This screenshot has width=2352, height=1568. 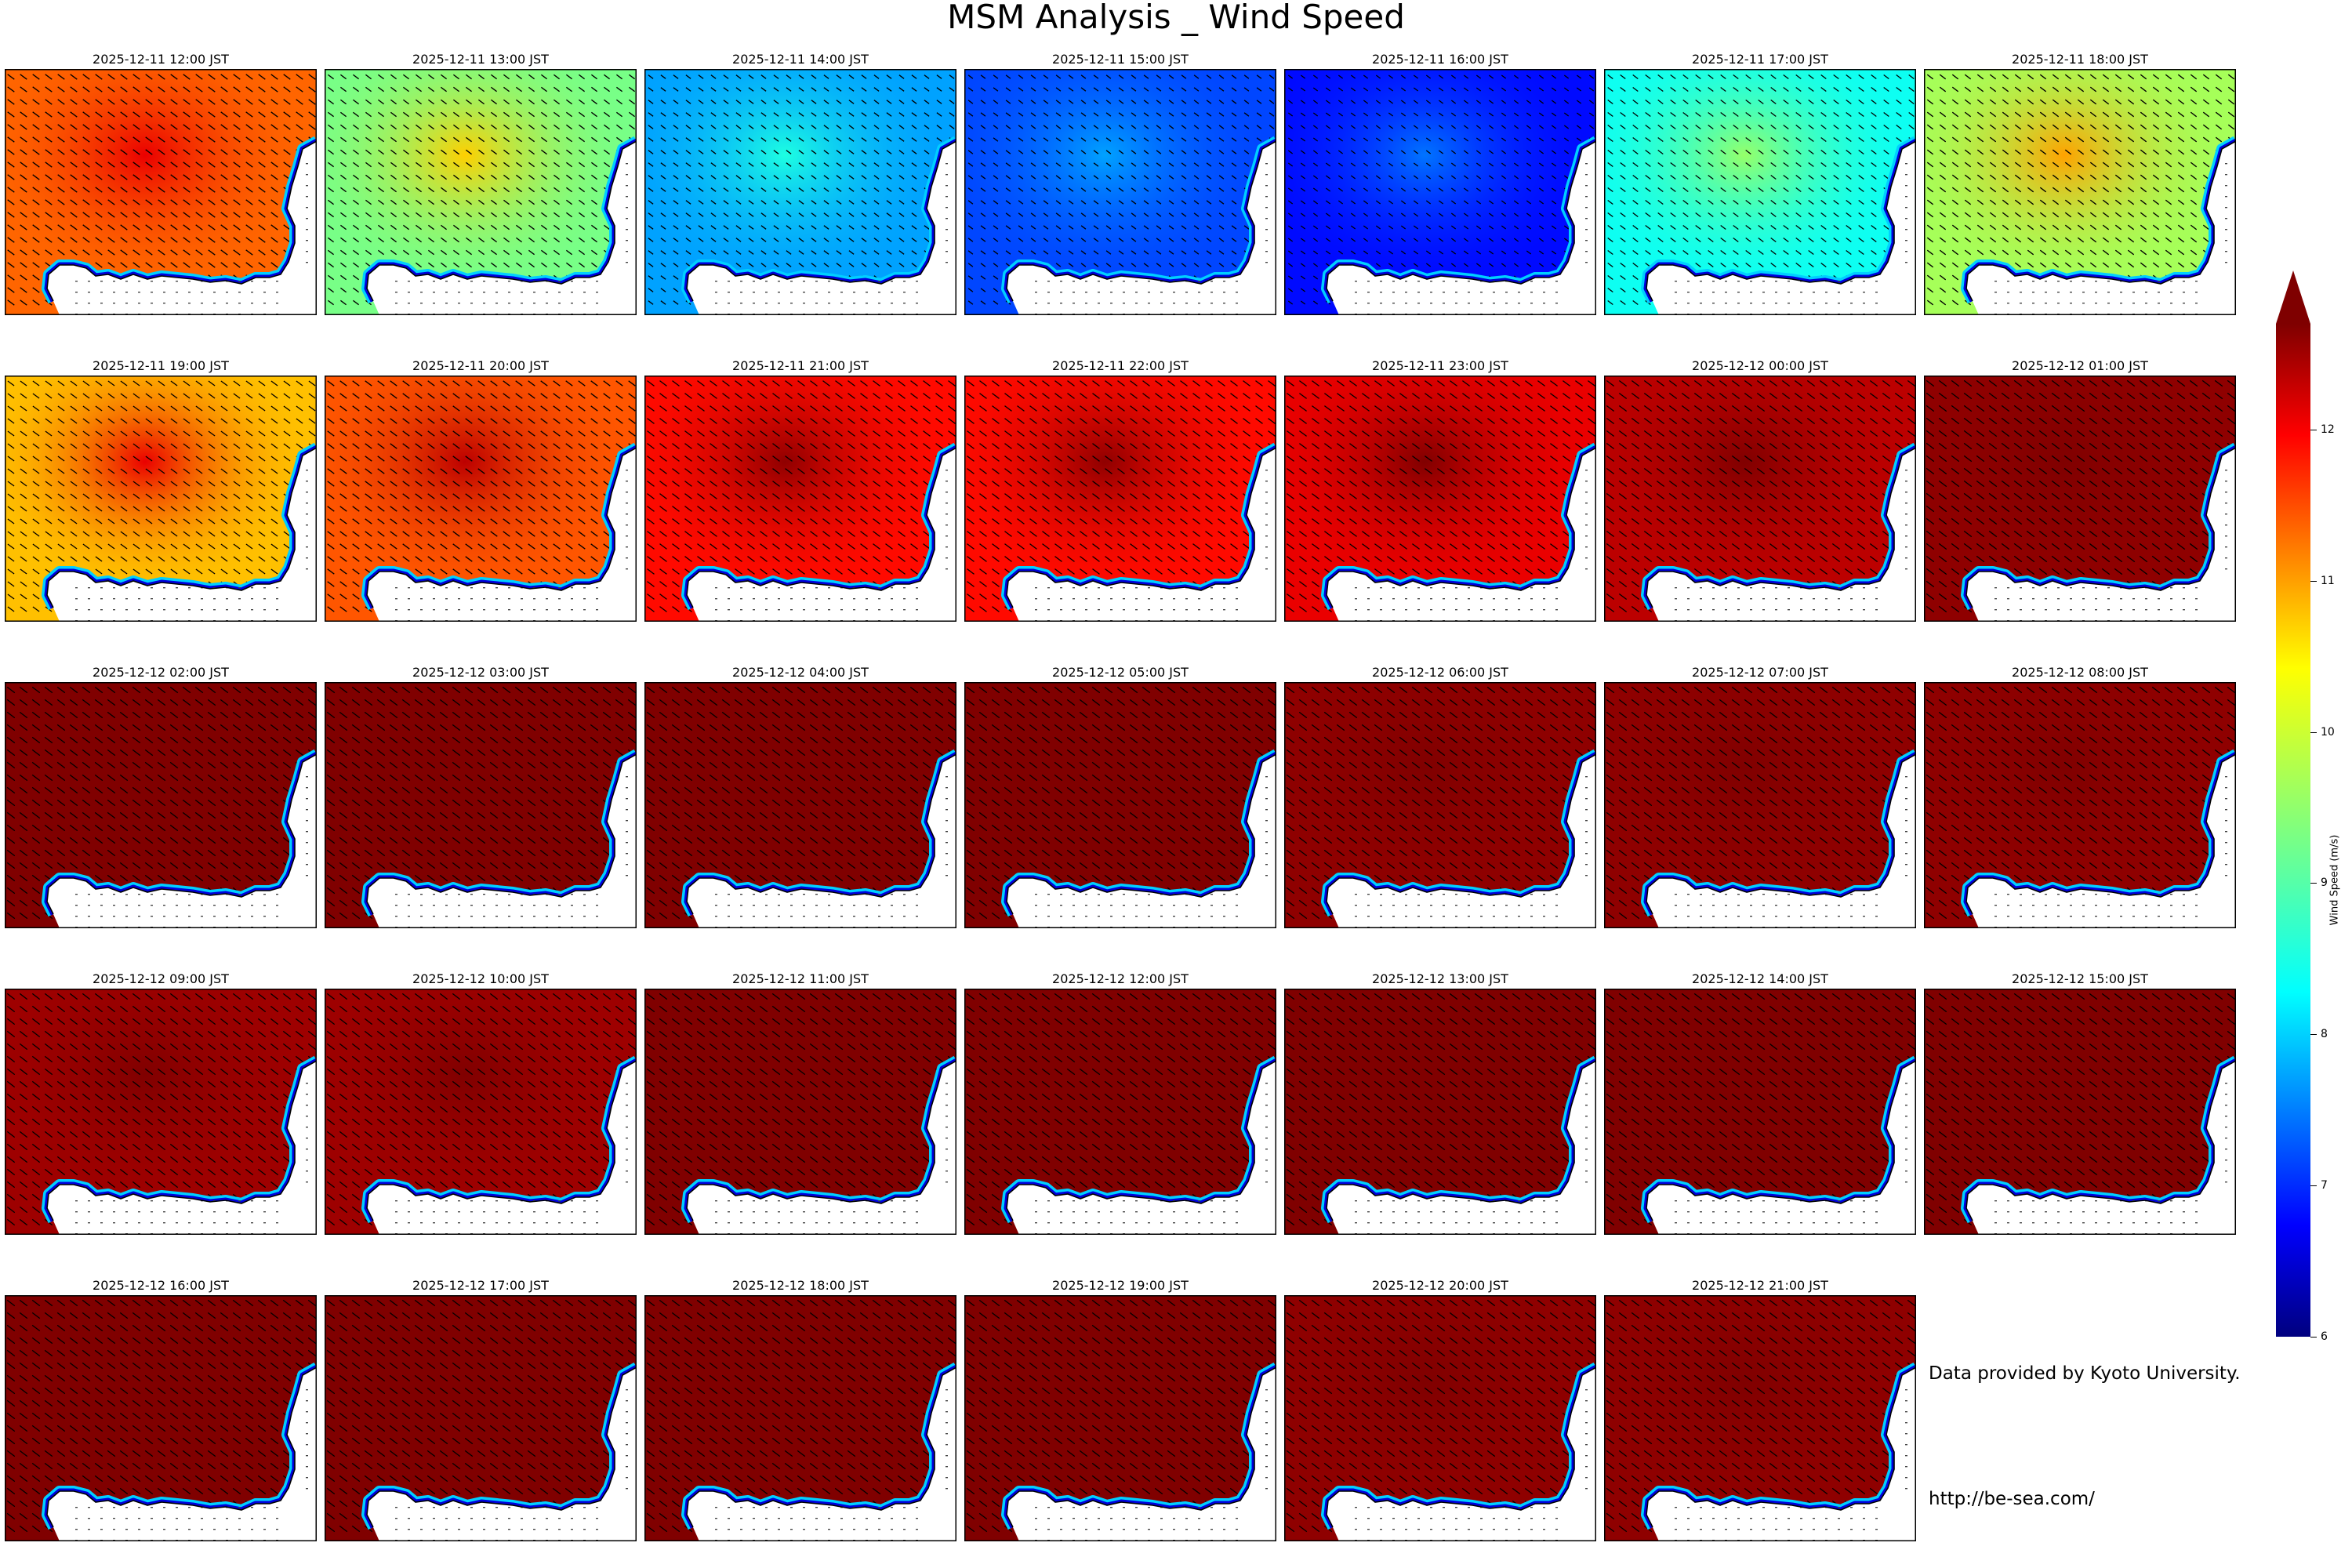 I want to click on panel-title: 2025-12-12 12:00 JST, so click(x=1120, y=979).